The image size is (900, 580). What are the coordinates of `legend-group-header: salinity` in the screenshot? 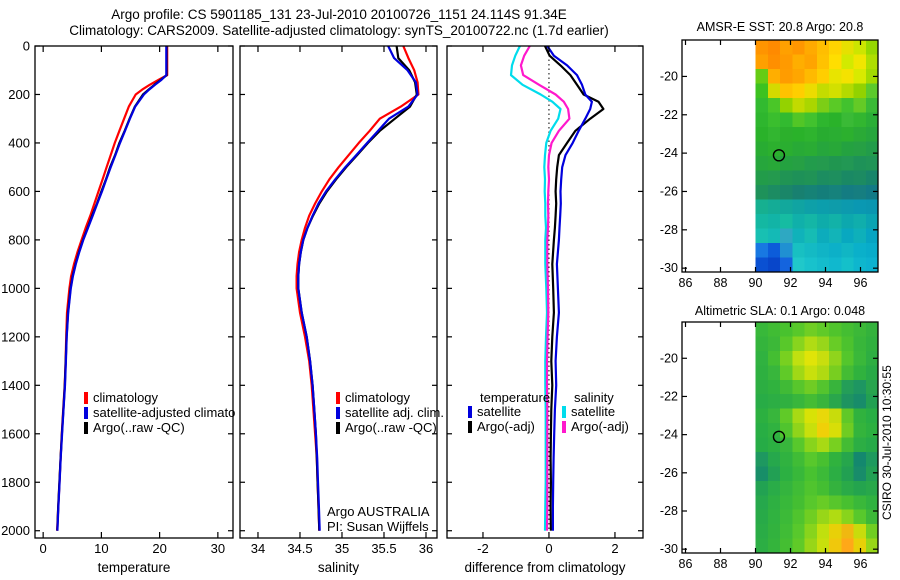 It's located at (594, 397).